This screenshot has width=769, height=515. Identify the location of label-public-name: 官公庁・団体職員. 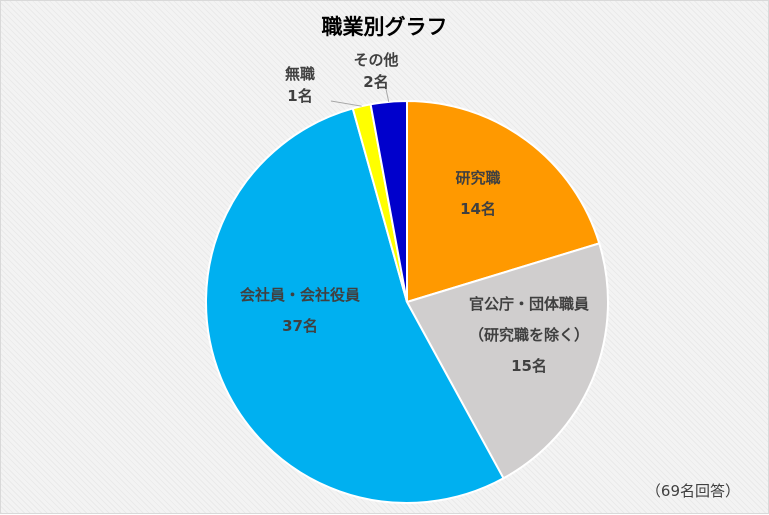
(528, 304).